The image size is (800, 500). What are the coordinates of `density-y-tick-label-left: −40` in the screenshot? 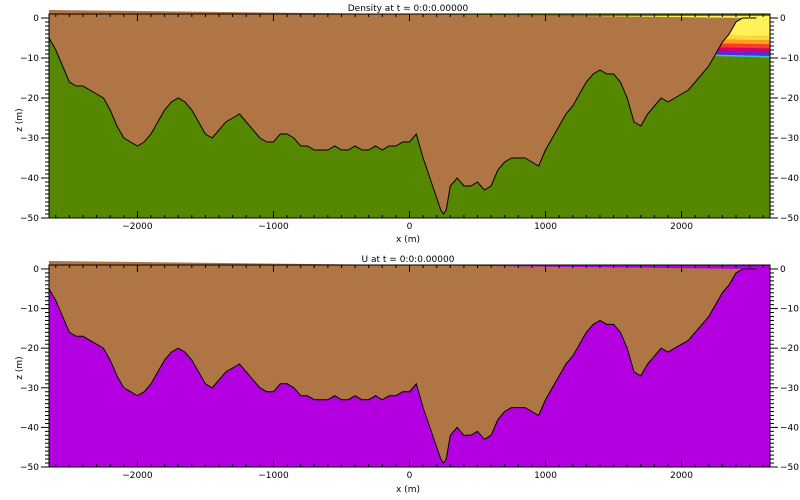 It's located at (29, 179).